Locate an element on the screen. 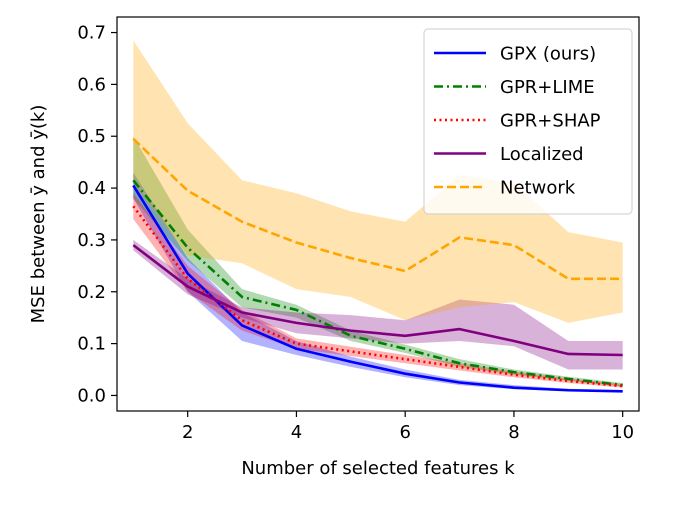 The height and width of the screenshot is (508, 677). legend-label: Network is located at coordinates (538, 188).